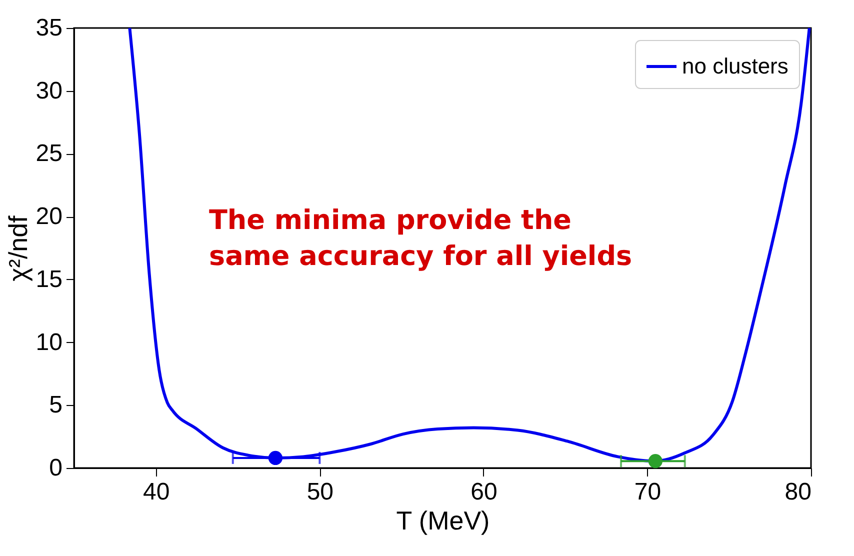 Image resolution: width=854 pixels, height=556 pixels. I want to click on x-tick-label: 60, so click(484, 492).